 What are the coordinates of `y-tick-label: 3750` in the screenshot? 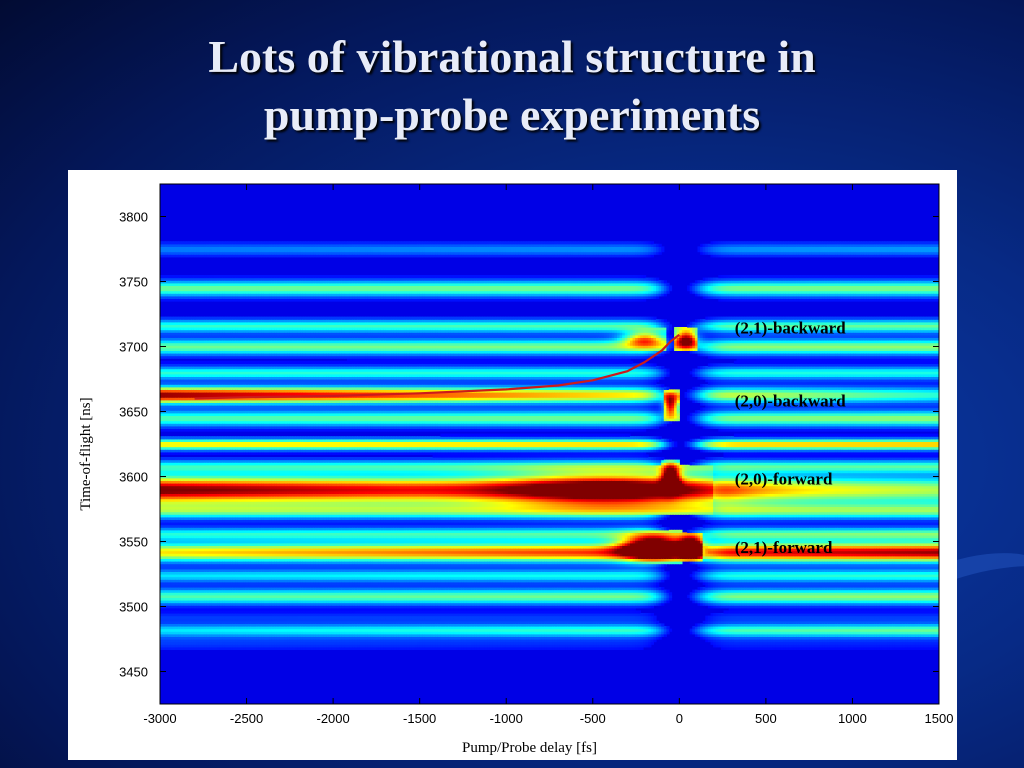 It's located at (133, 282).